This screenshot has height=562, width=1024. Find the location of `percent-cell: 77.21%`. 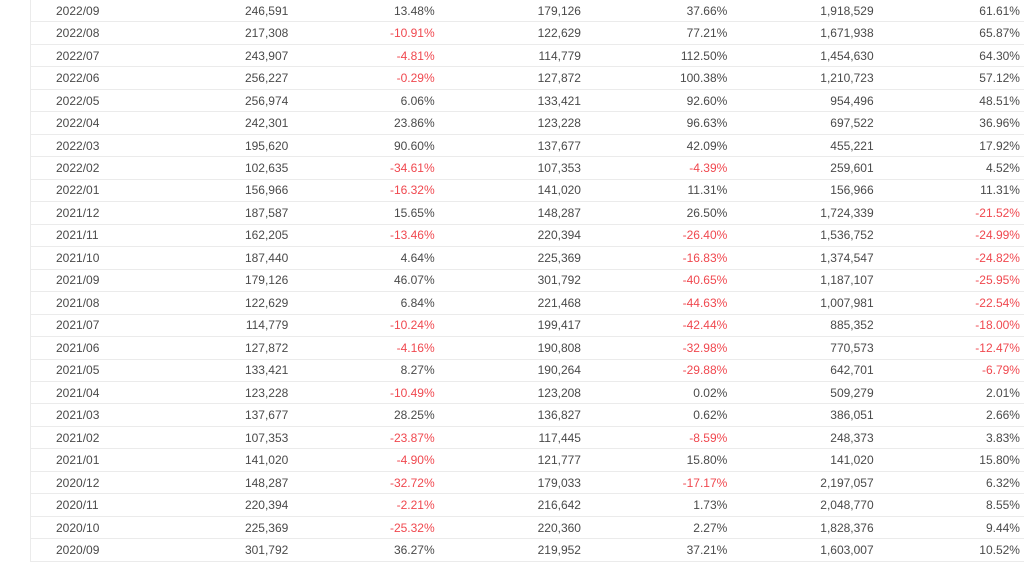

percent-cell: 77.21% is located at coordinates (707, 33).